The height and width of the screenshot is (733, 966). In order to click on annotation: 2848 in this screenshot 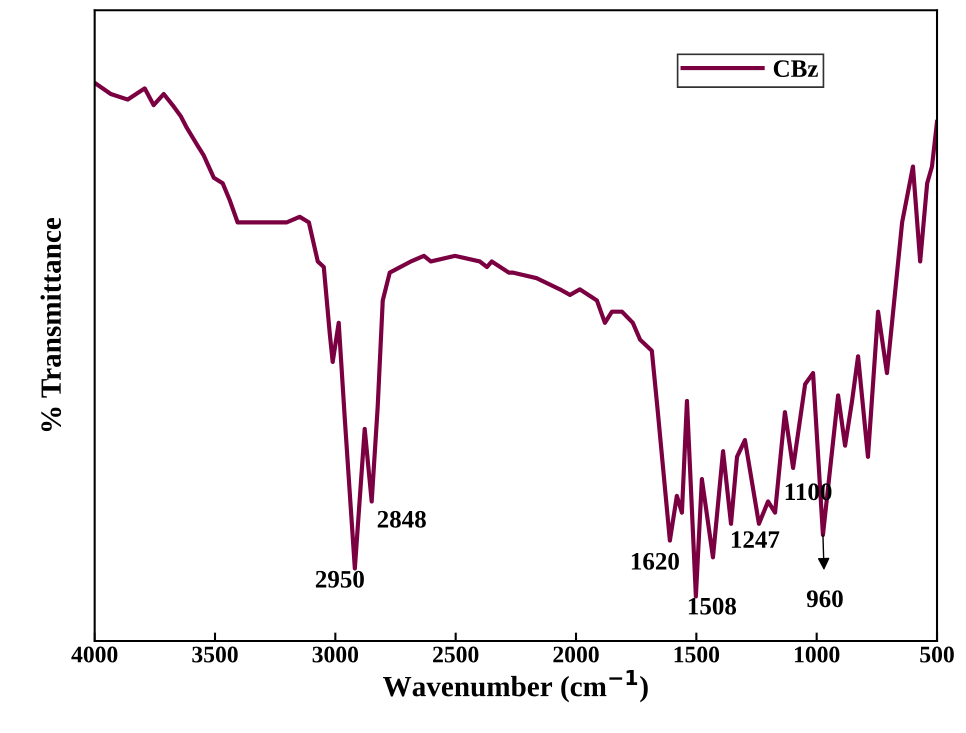, I will do `click(402, 519)`.